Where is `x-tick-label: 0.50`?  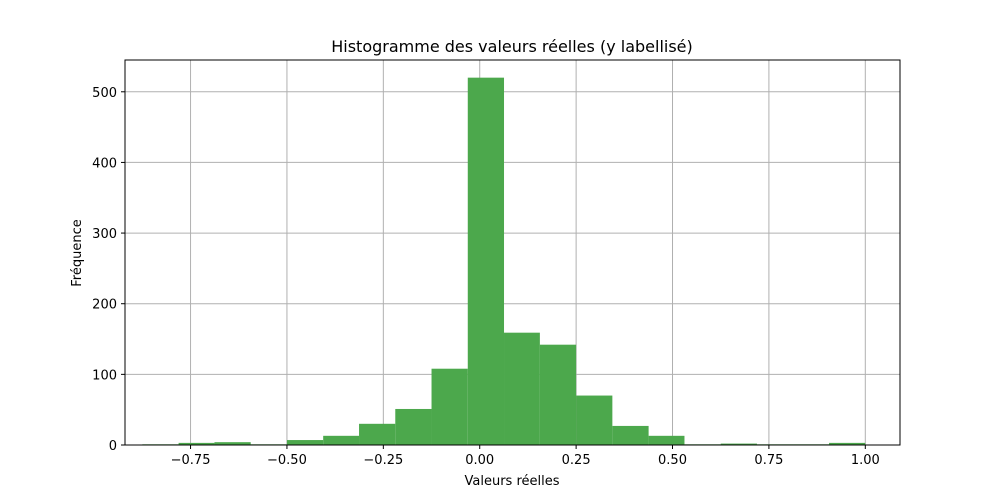
x-tick-label: 0.50 is located at coordinates (672, 460).